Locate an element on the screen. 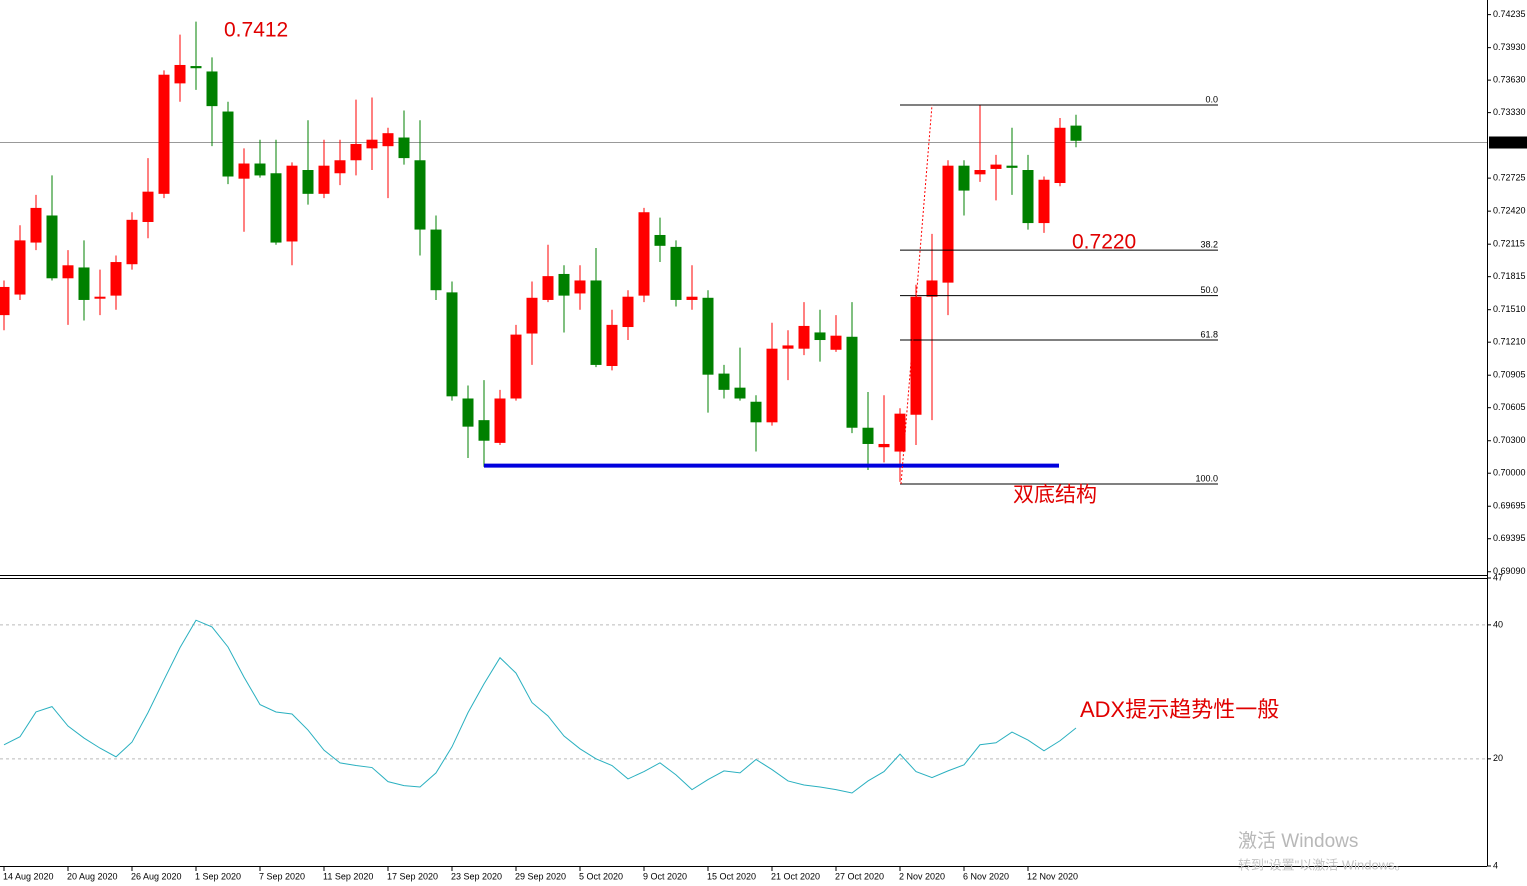 The image size is (1527, 886). x-tick-label: 7 Sep 2020 is located at coordinates (282, 876).